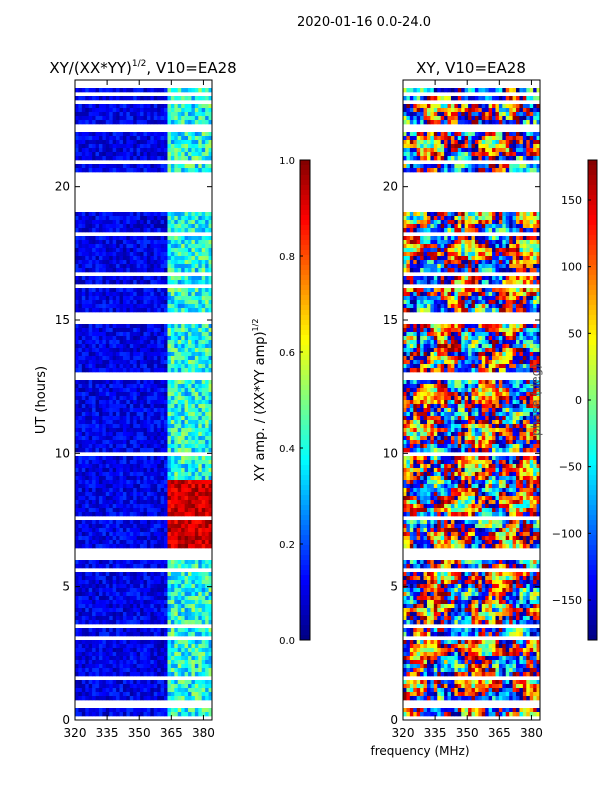  Describe the element at coordinates (305, 243) in the screenshot. I see `colorbar-swatch` at that location.